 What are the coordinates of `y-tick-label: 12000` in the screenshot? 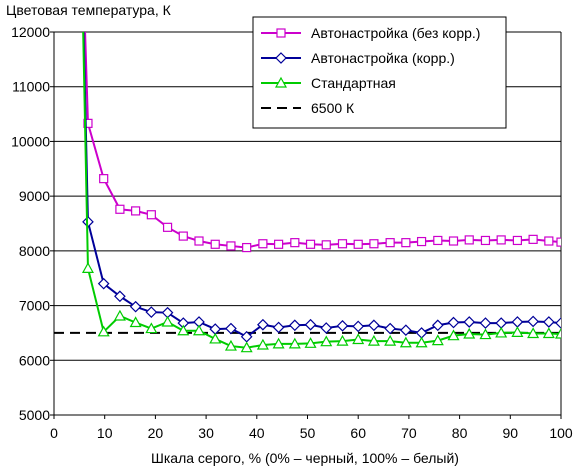 It's located at (30, 32).